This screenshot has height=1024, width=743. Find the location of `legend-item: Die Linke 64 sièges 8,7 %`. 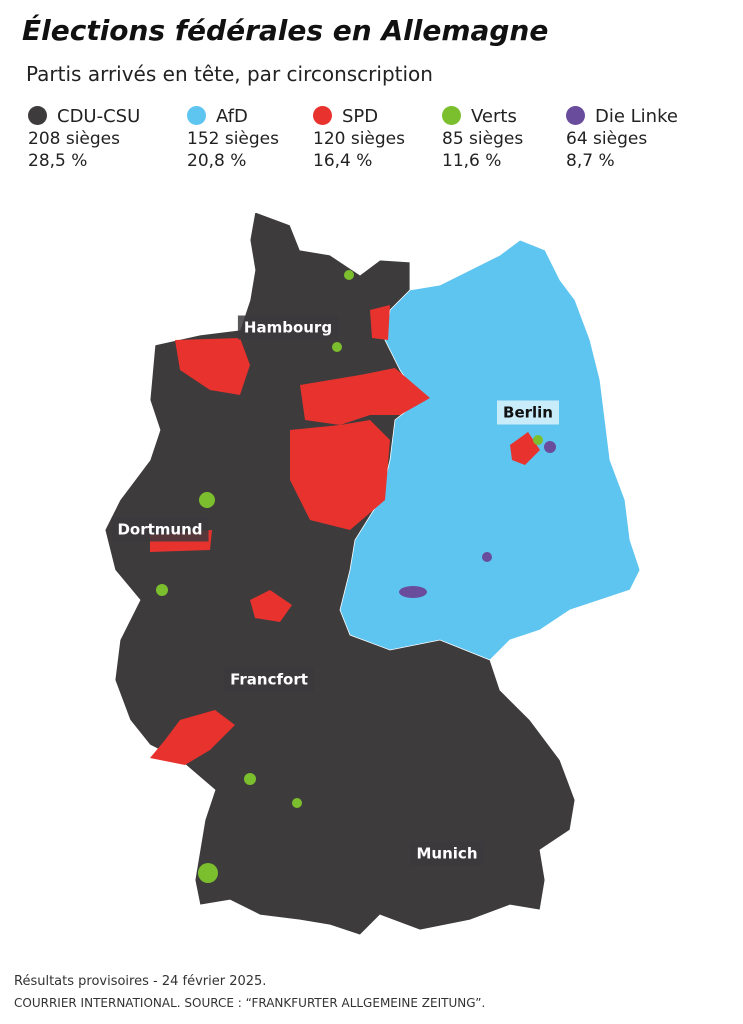

legend-item: Die Linke 64 sièges 8,7 % is located at coordinates (622, 139).